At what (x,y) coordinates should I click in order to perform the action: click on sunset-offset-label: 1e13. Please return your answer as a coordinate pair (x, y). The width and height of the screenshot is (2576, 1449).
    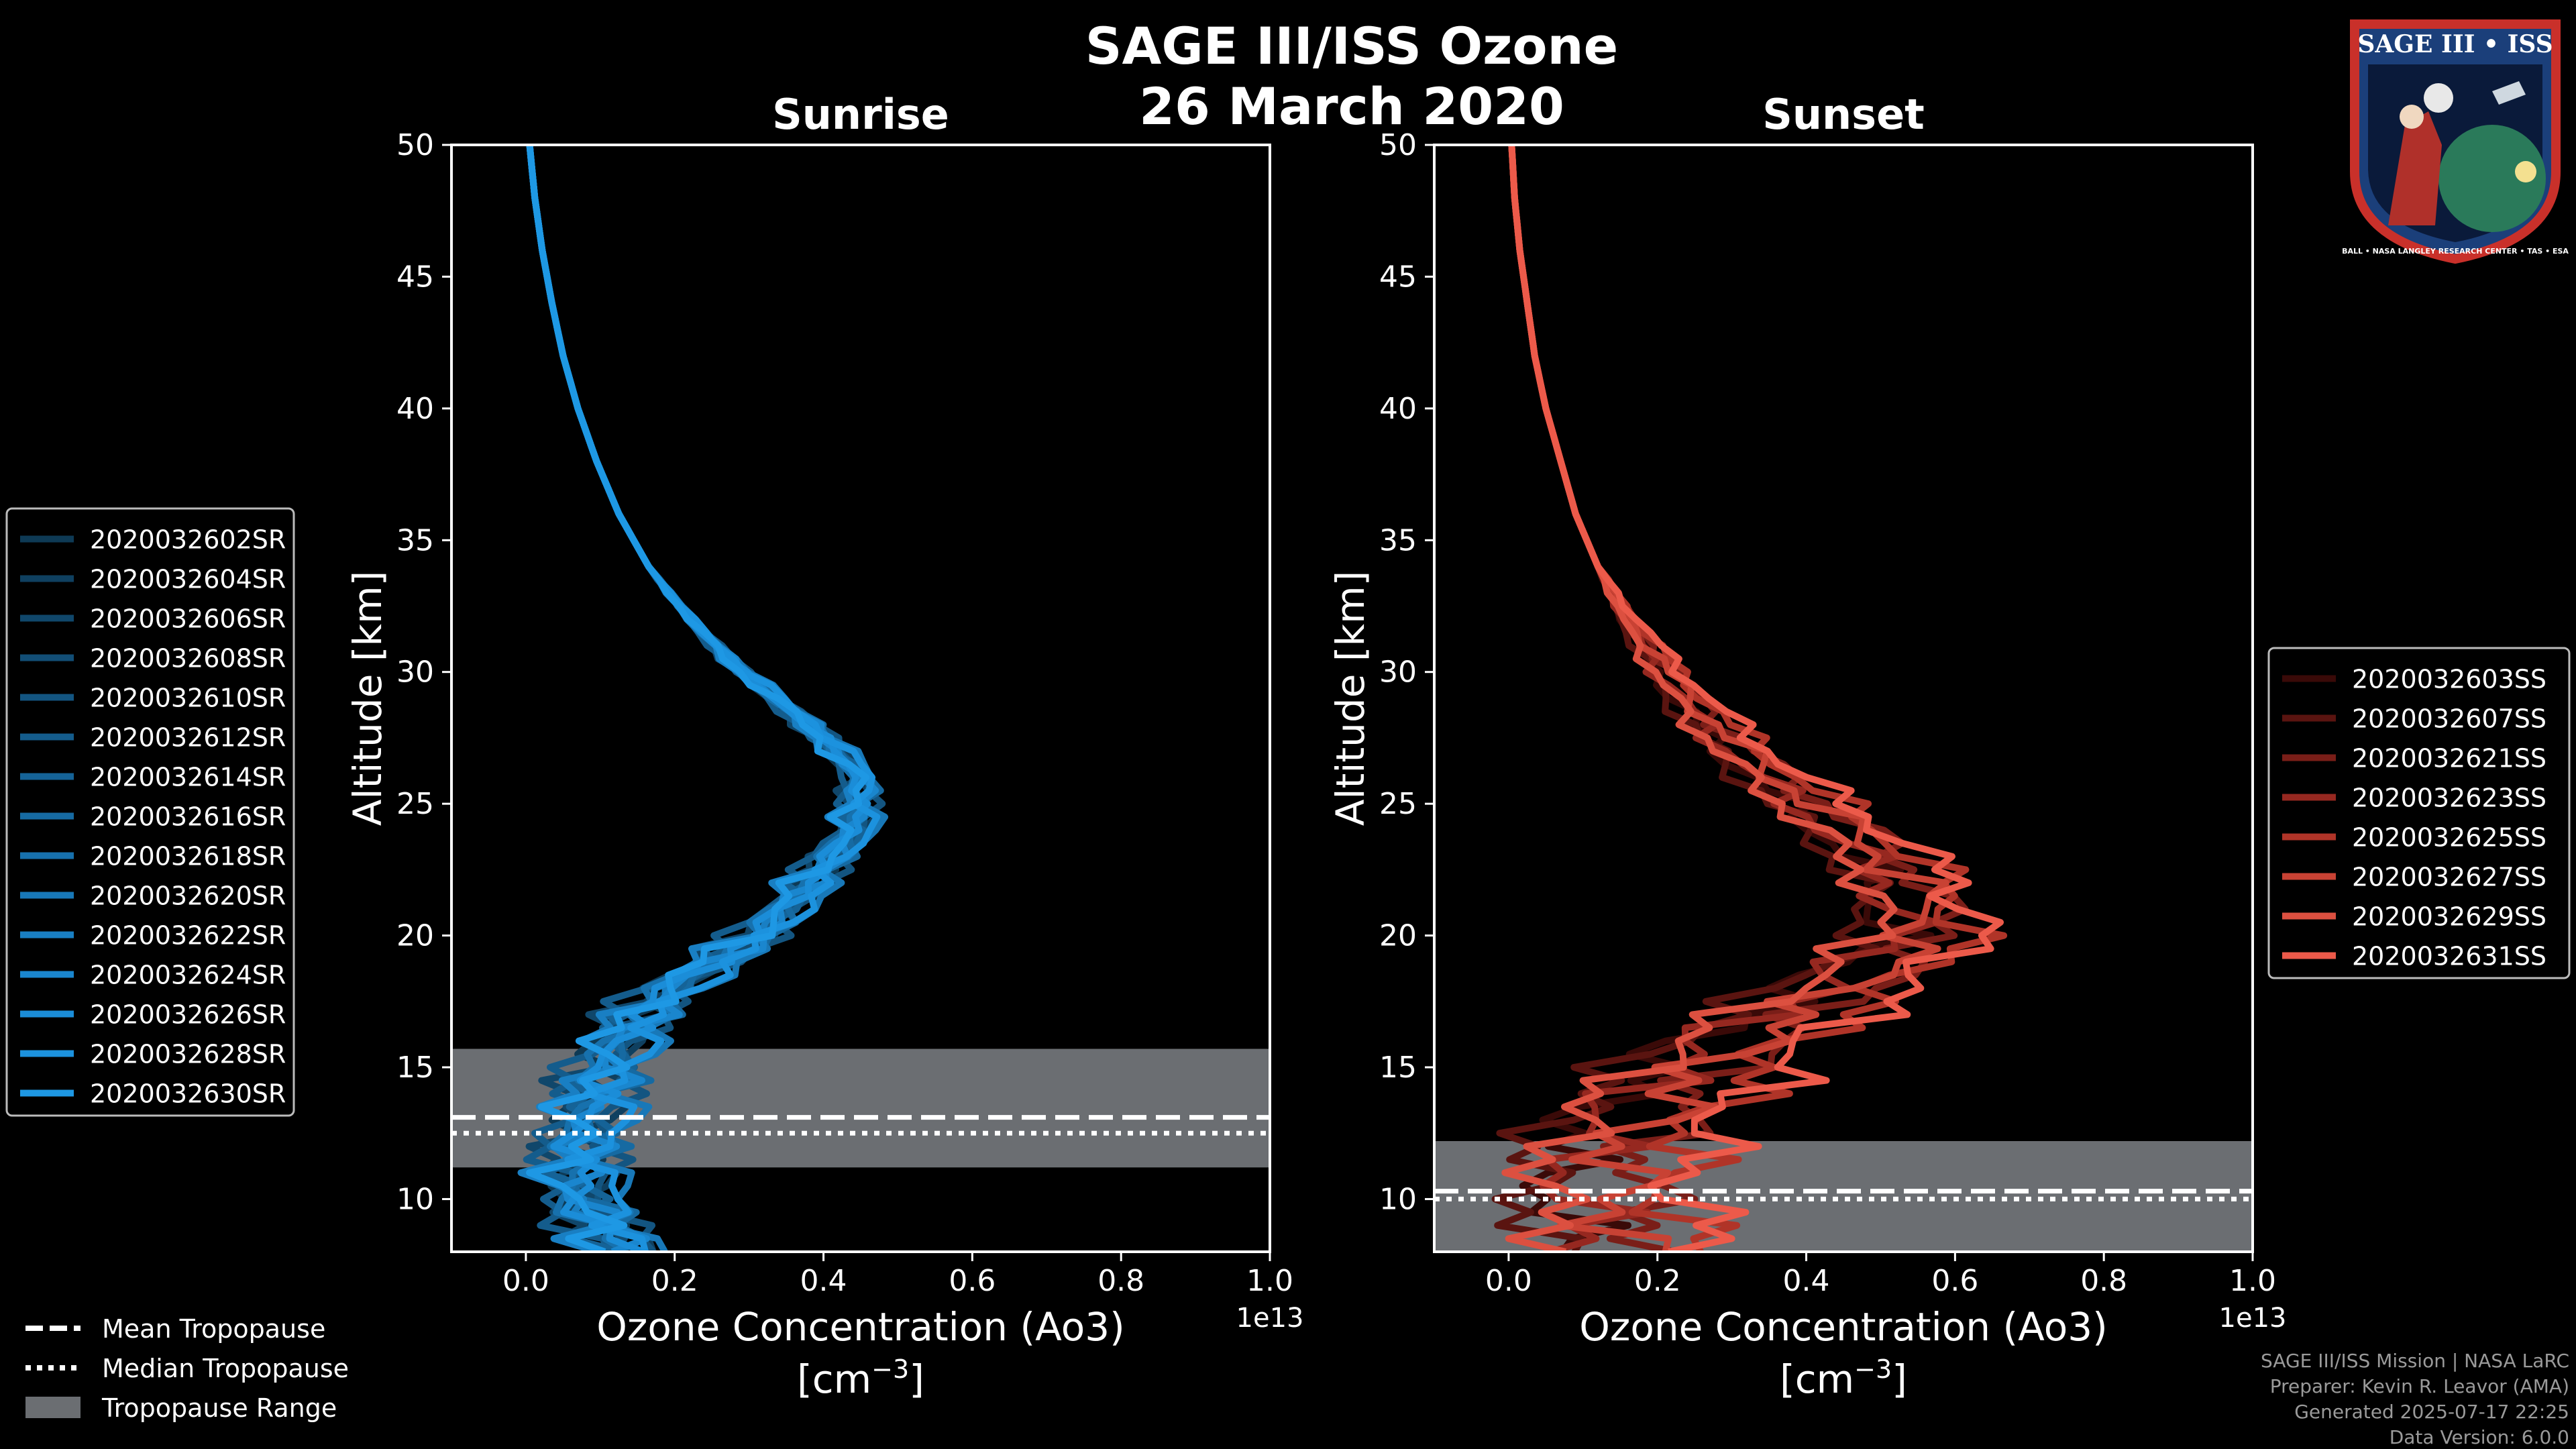
    Looking at the image, I should click on (2253, 1318).